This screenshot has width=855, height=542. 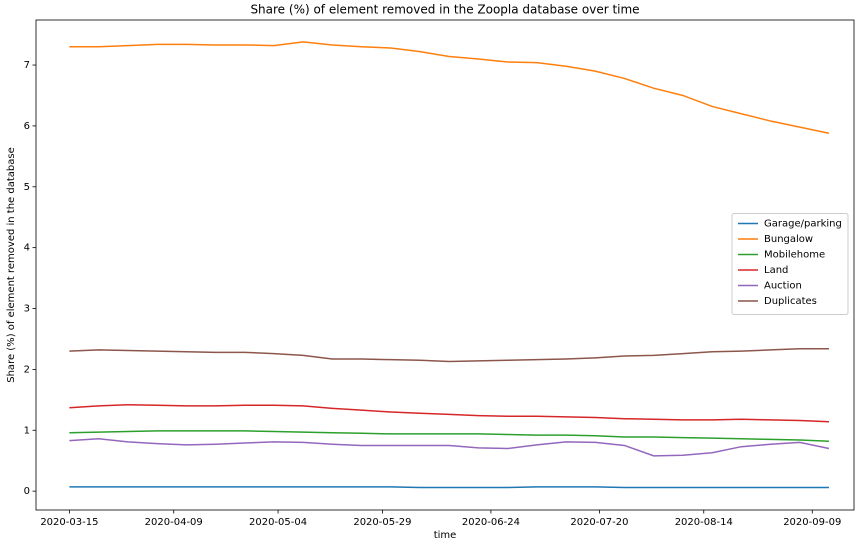 I want to click on y-tick-label: 7, so click(x=27, y=65).